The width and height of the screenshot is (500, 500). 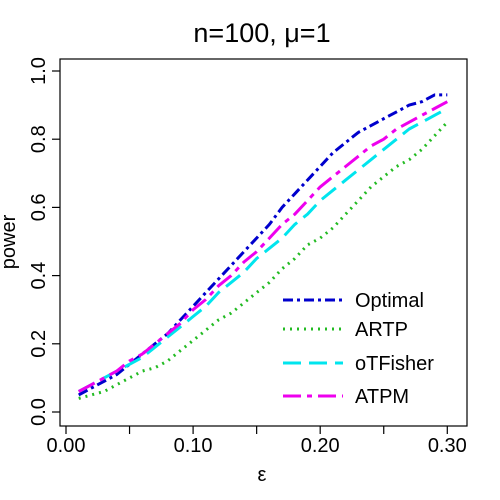 I want to click on chart-title: n=100, μ=1, so click(x=261, y=33).